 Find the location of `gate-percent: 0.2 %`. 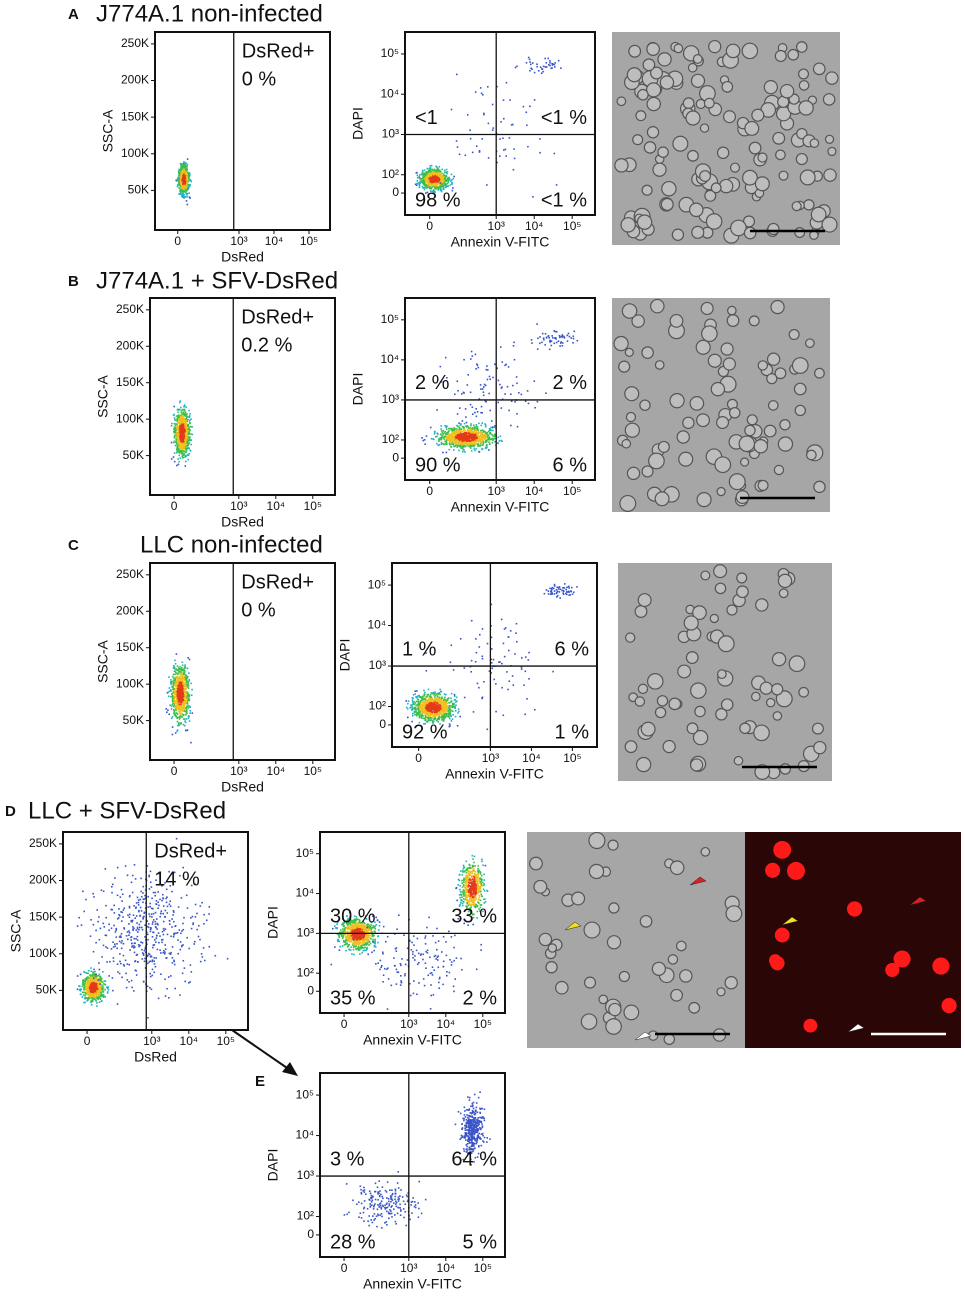

gate-percent: 0.2 % is located at coordinates (266, 345).